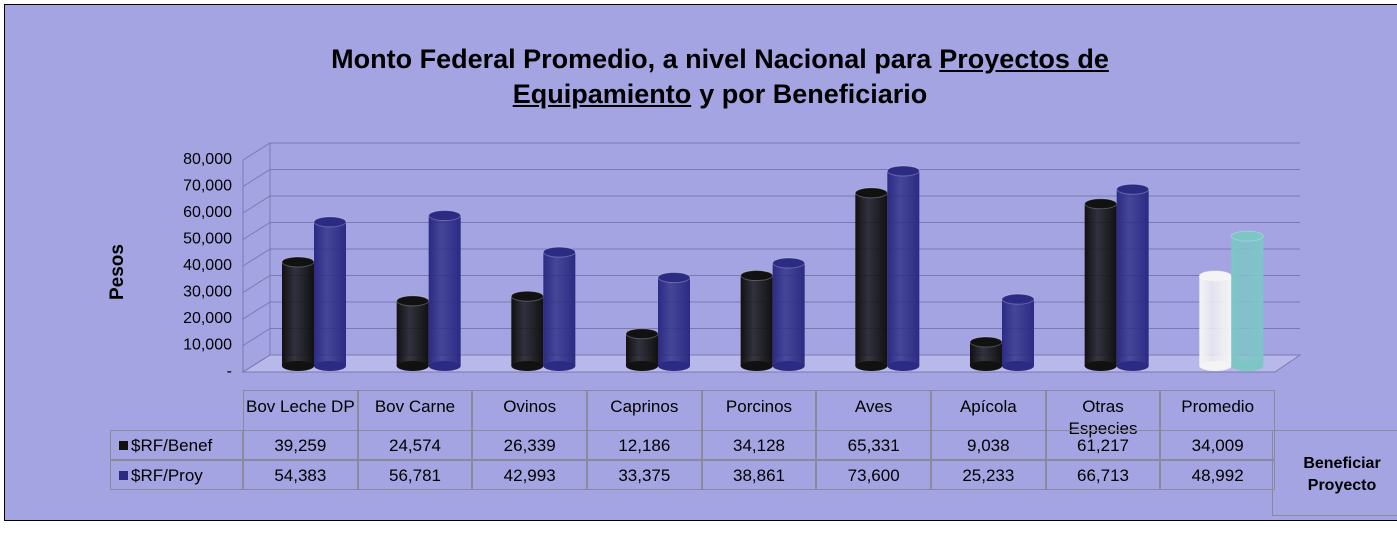  What do you see at coordinates (1217, 475) in the screenshot?
I see `value-label: 48,992` at bounding box center [1217, 475].